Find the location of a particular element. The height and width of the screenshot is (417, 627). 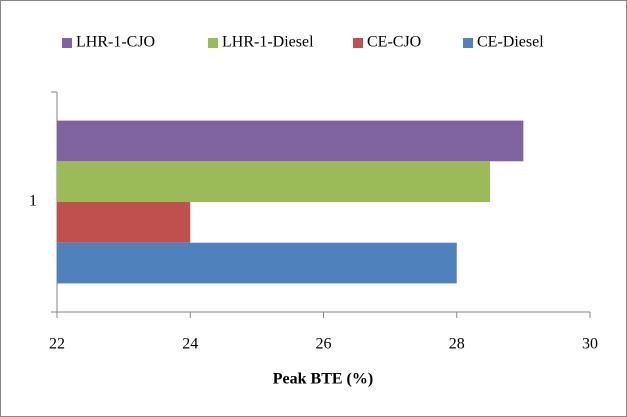

legend-label: CE-Diesel is located at coordinates (510, 42).